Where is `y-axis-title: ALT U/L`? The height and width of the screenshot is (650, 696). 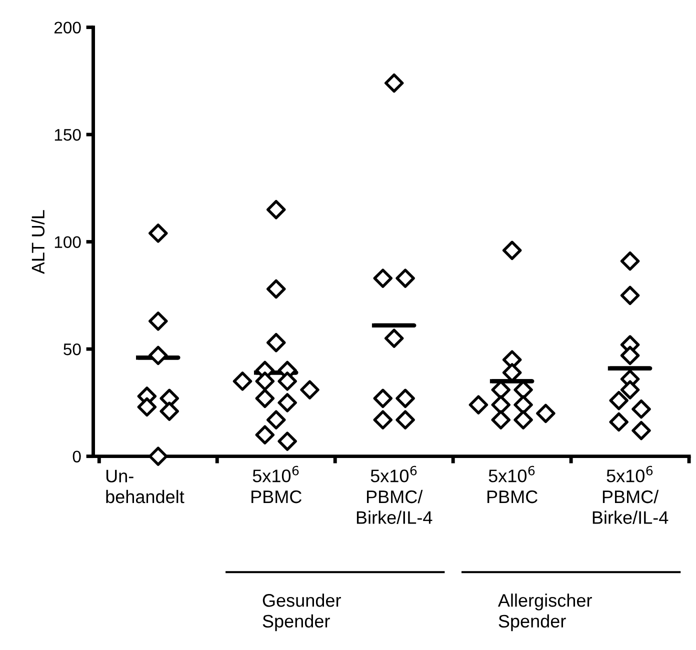
y-axis-title: ALT U/L is located at coordinates (38, 242).